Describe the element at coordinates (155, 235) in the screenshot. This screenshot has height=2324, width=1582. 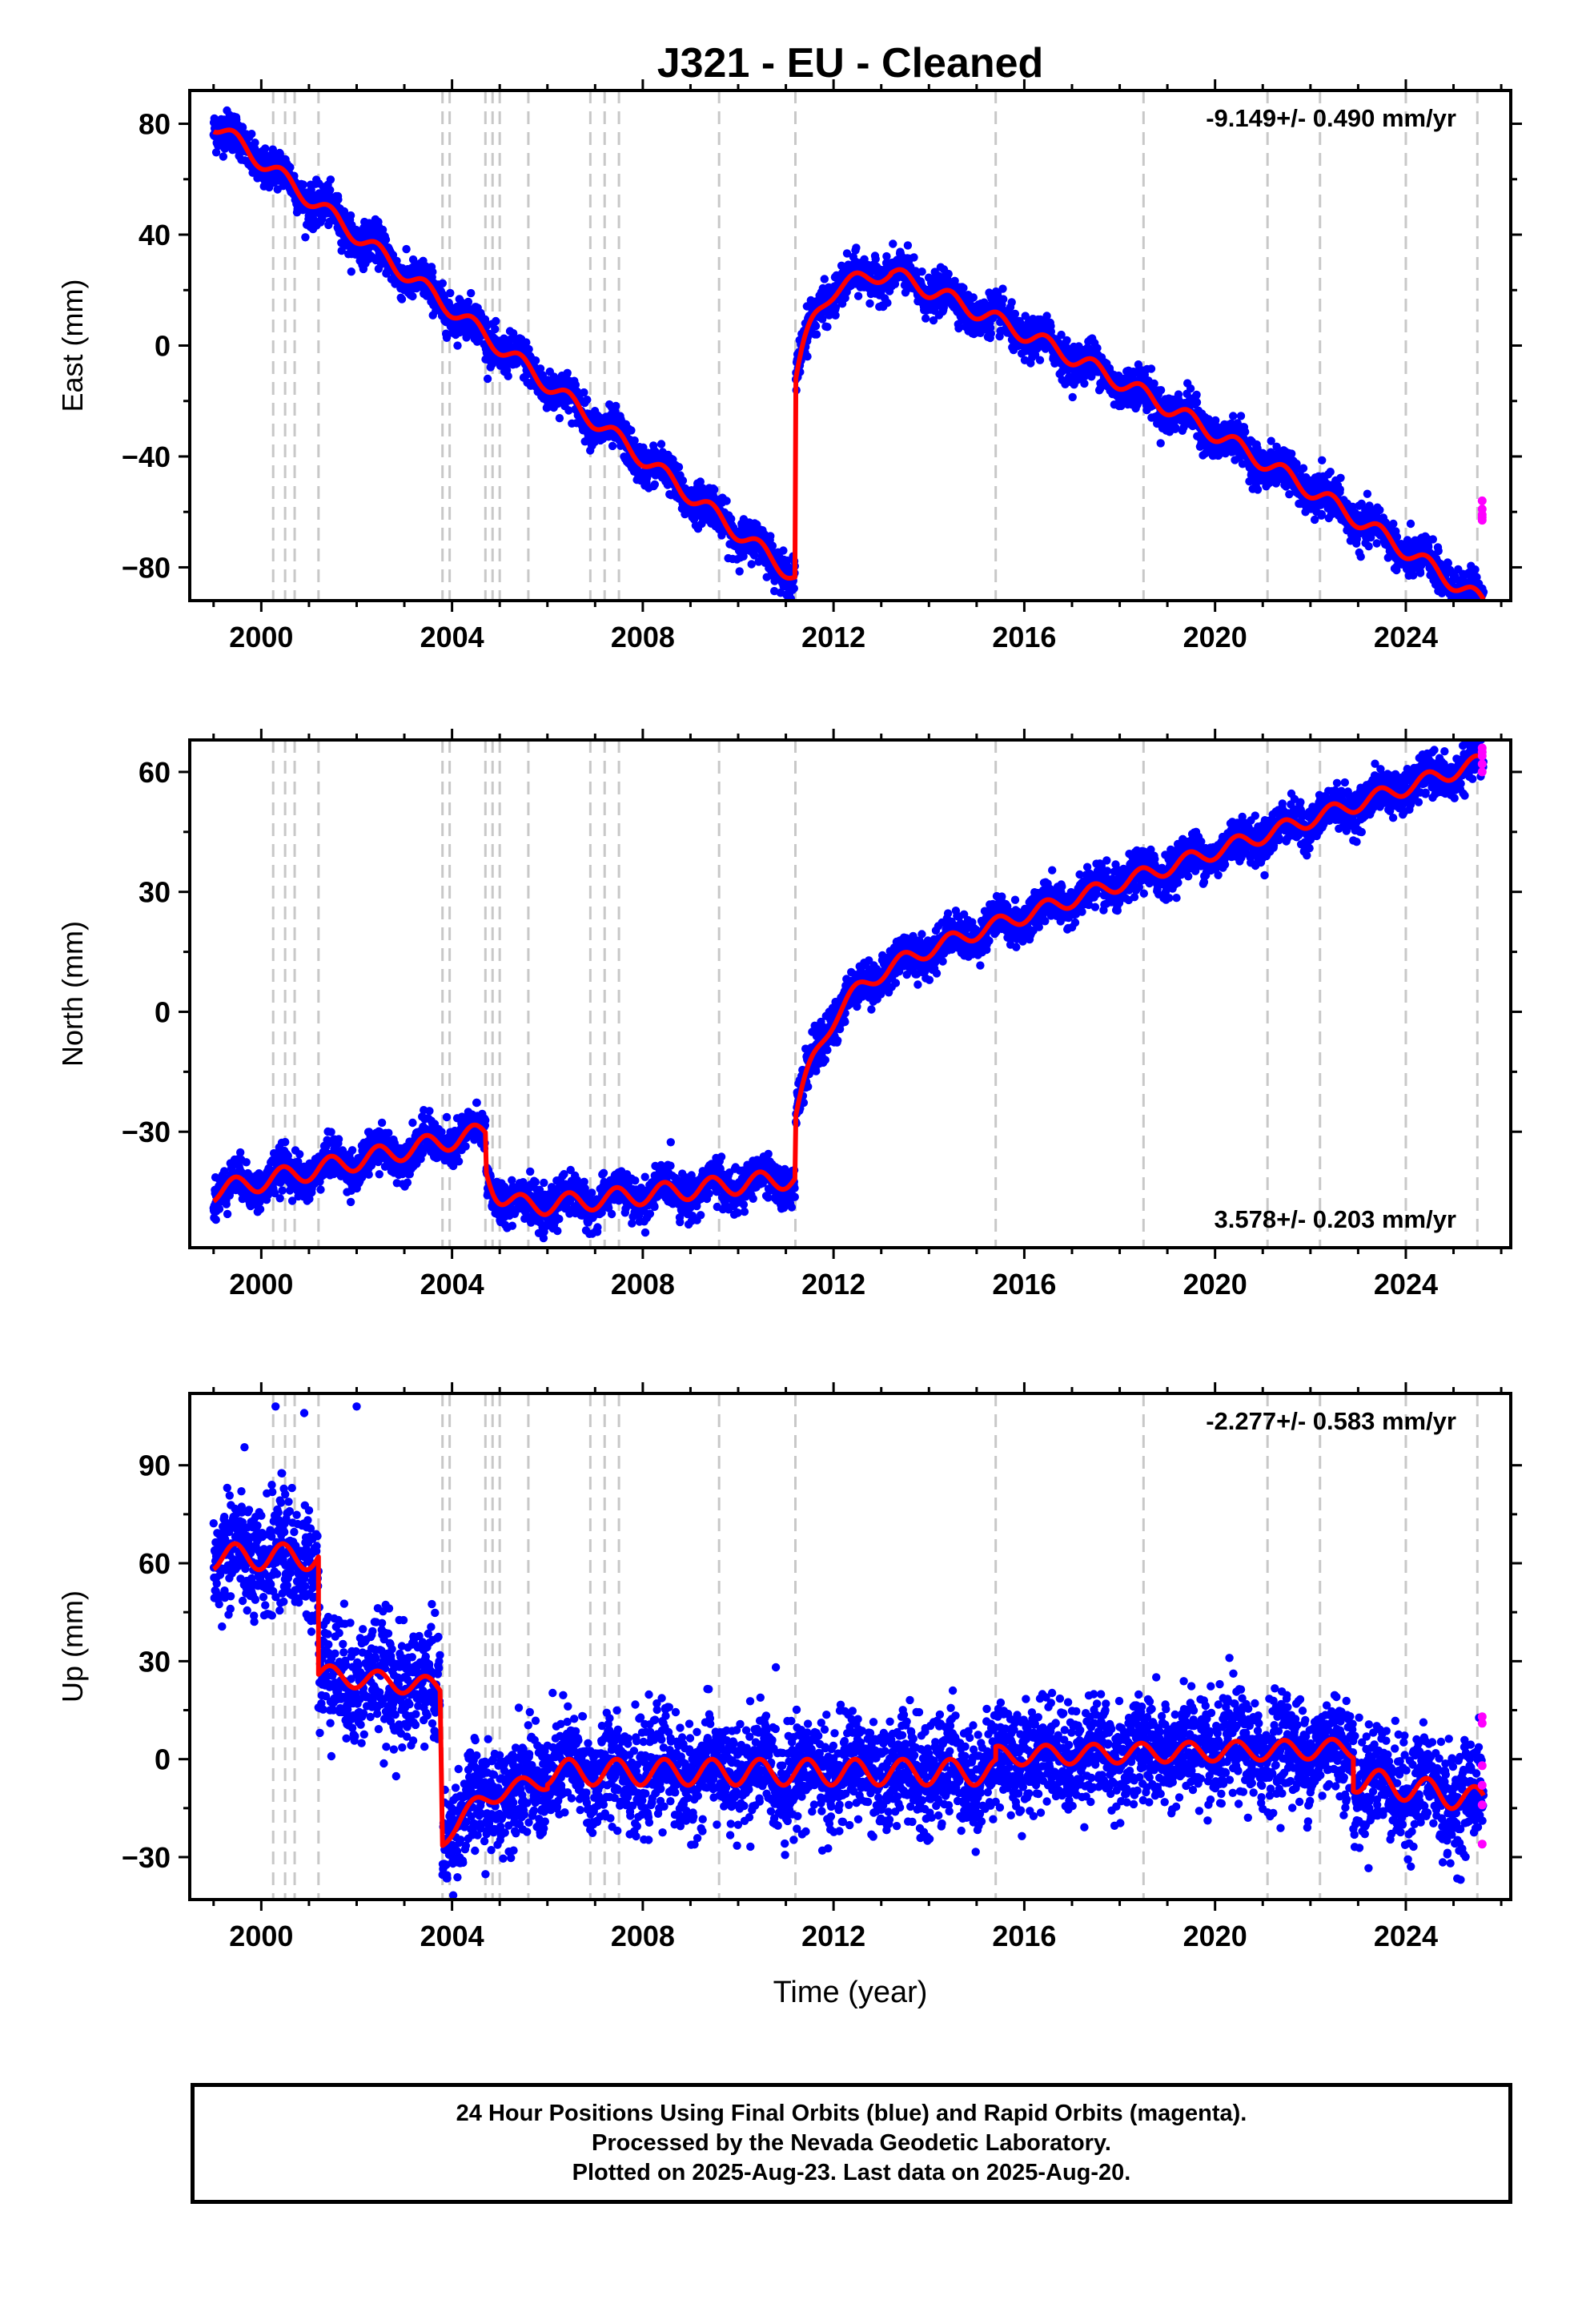
I see `y-tick-label: 40` at that location.